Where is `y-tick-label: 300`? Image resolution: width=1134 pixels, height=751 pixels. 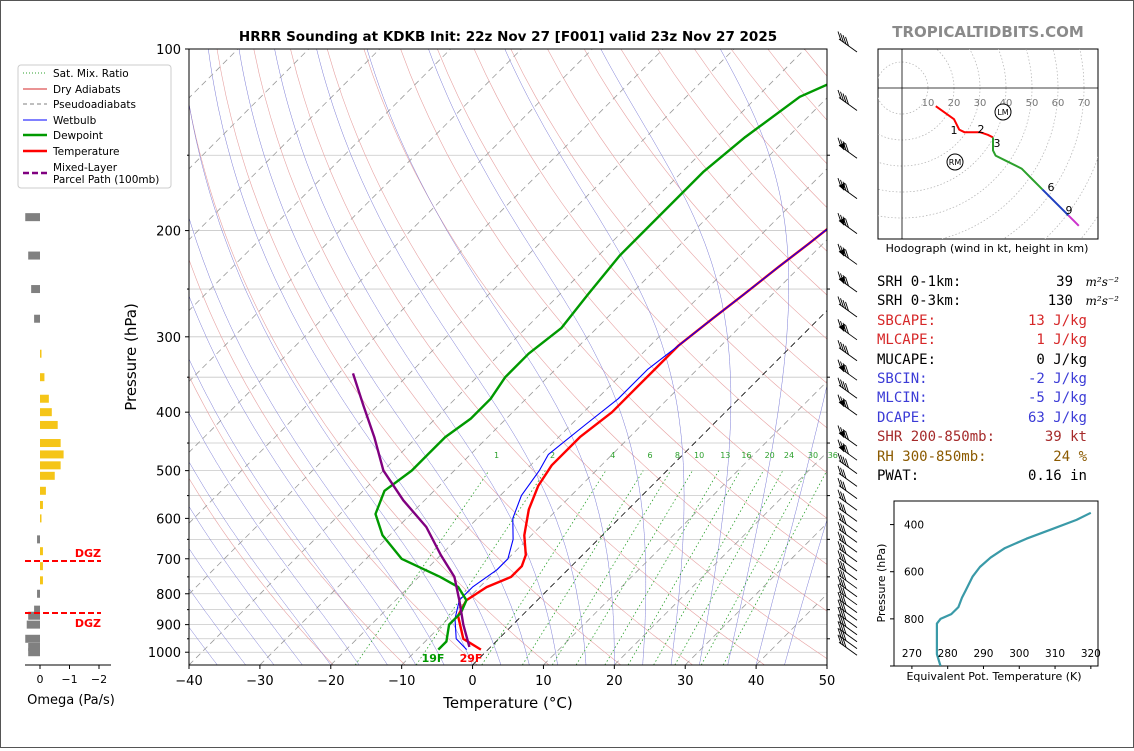
y-tick-label: 300 is located at coordinates (168, 338).